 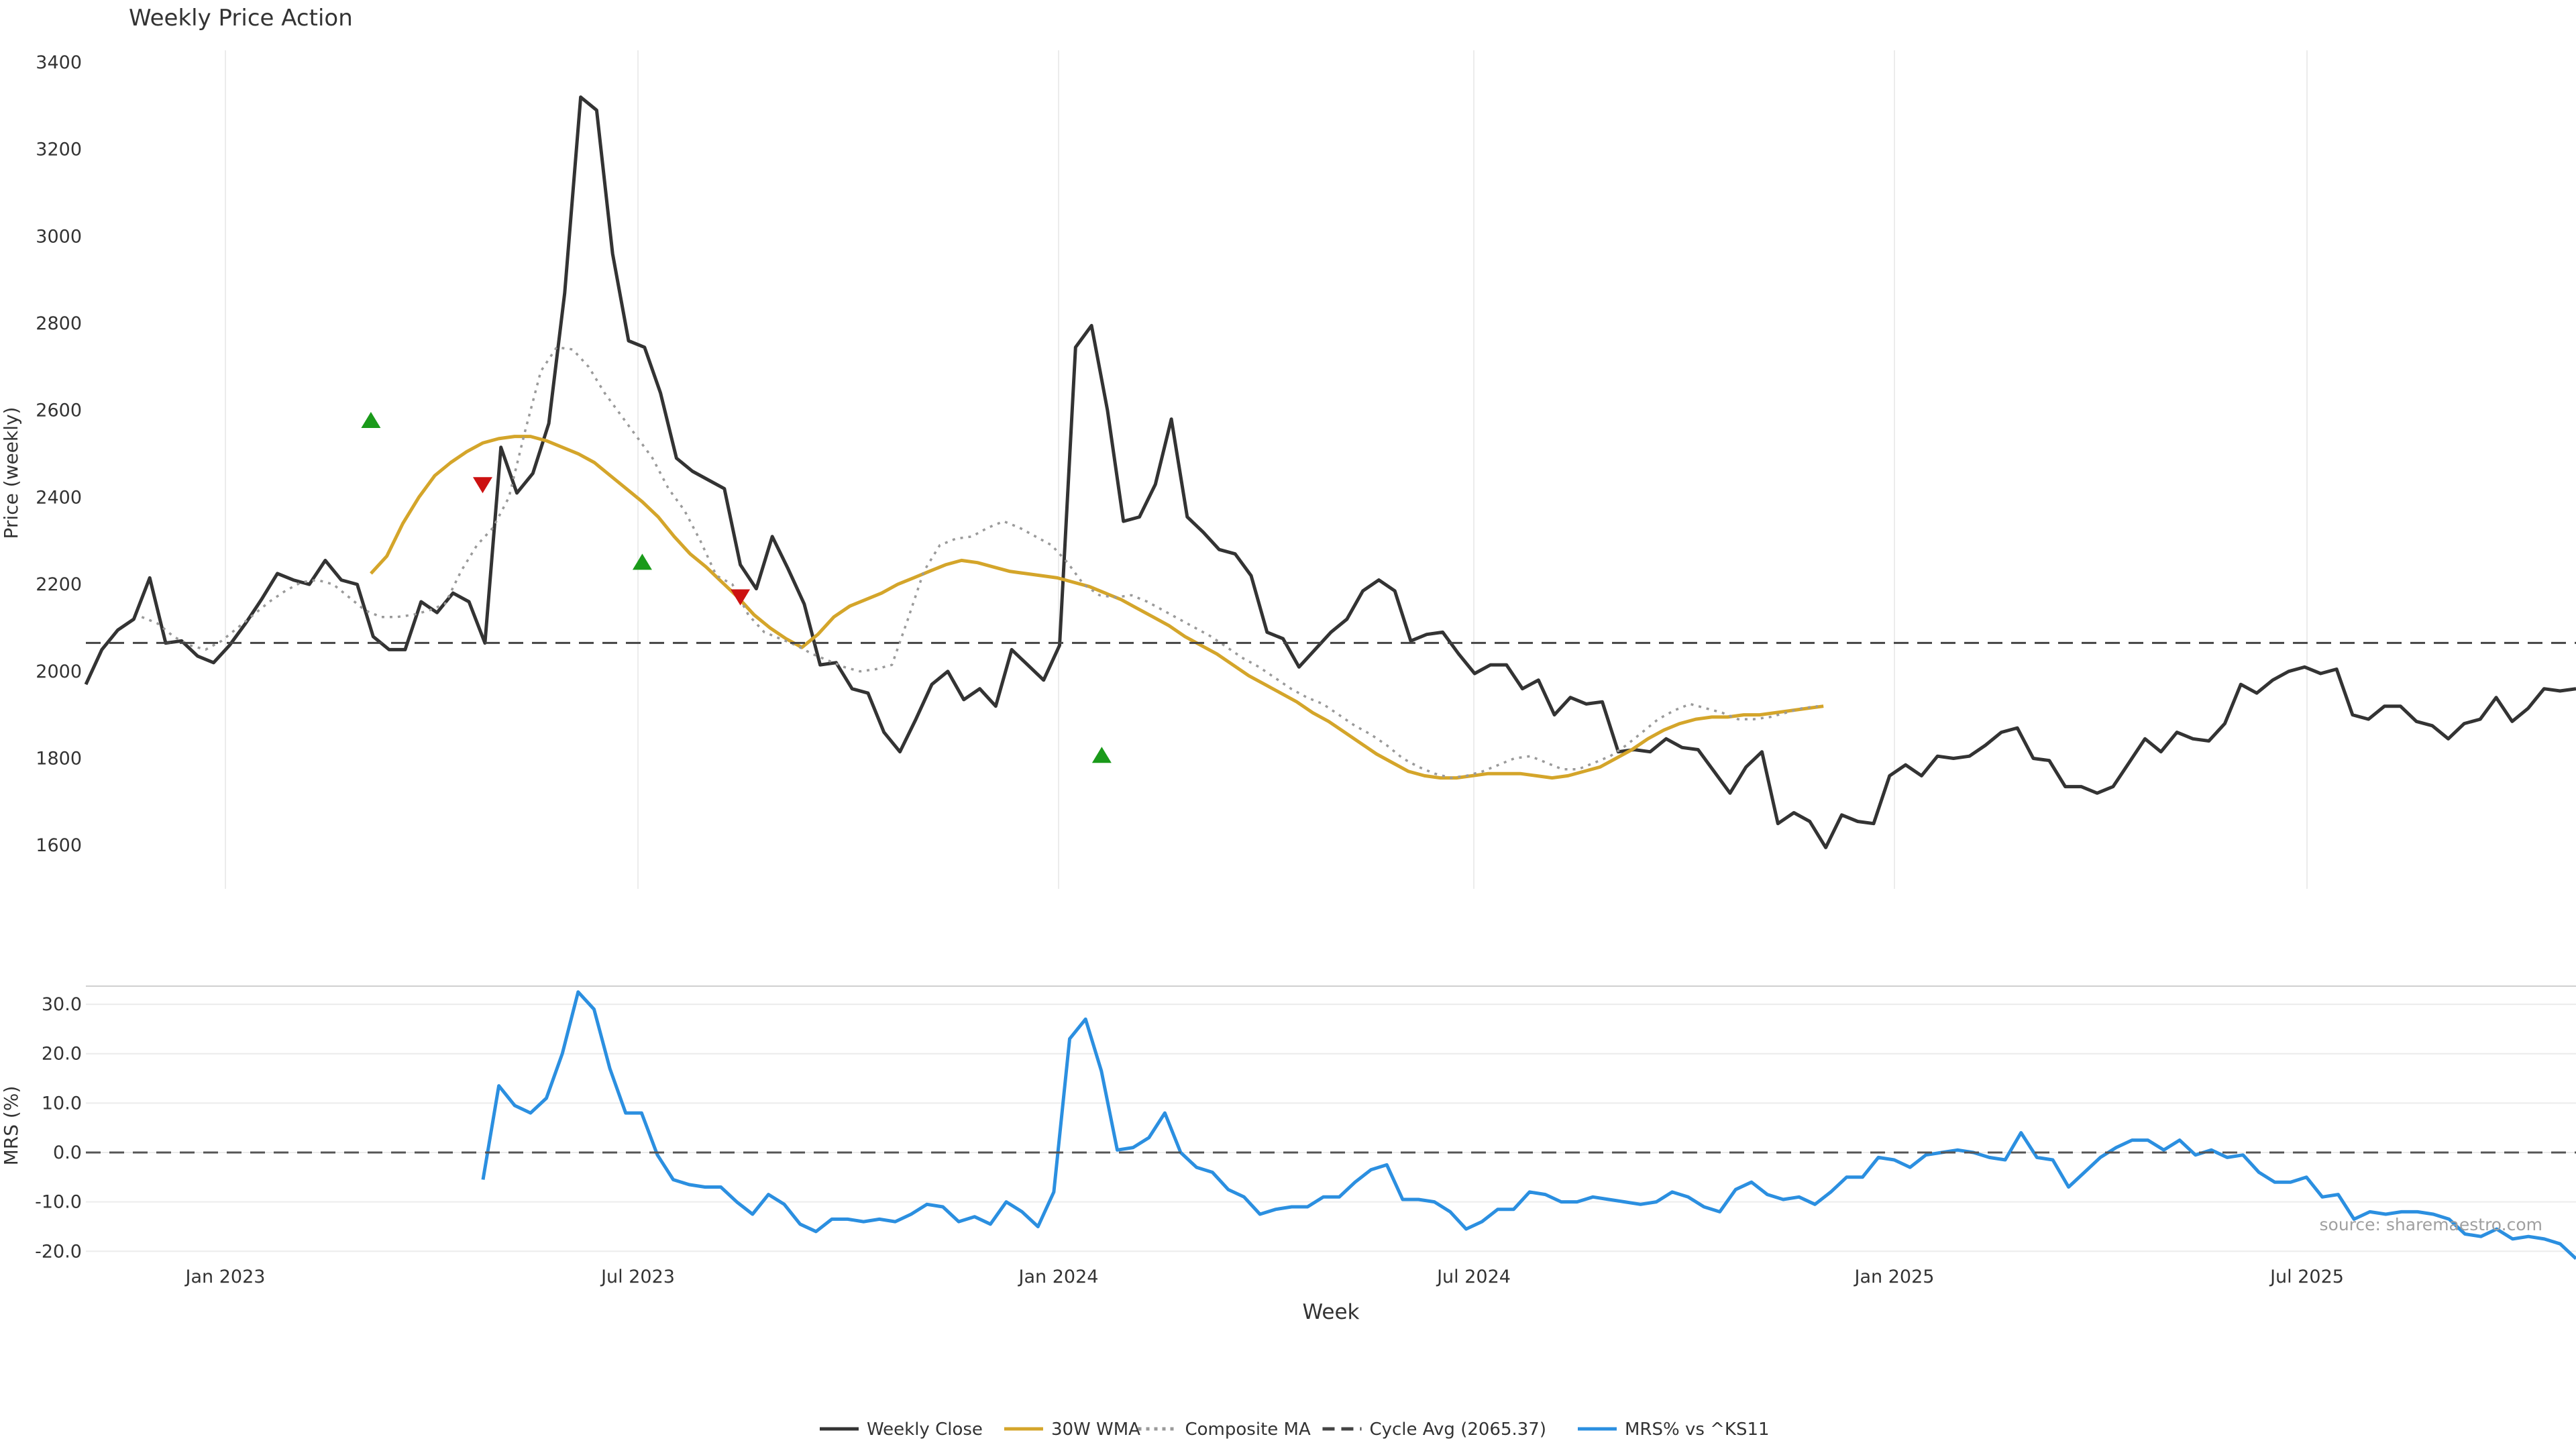 I want to click on x-tick-label: Jan 2023, so click(x=225, y=1277).